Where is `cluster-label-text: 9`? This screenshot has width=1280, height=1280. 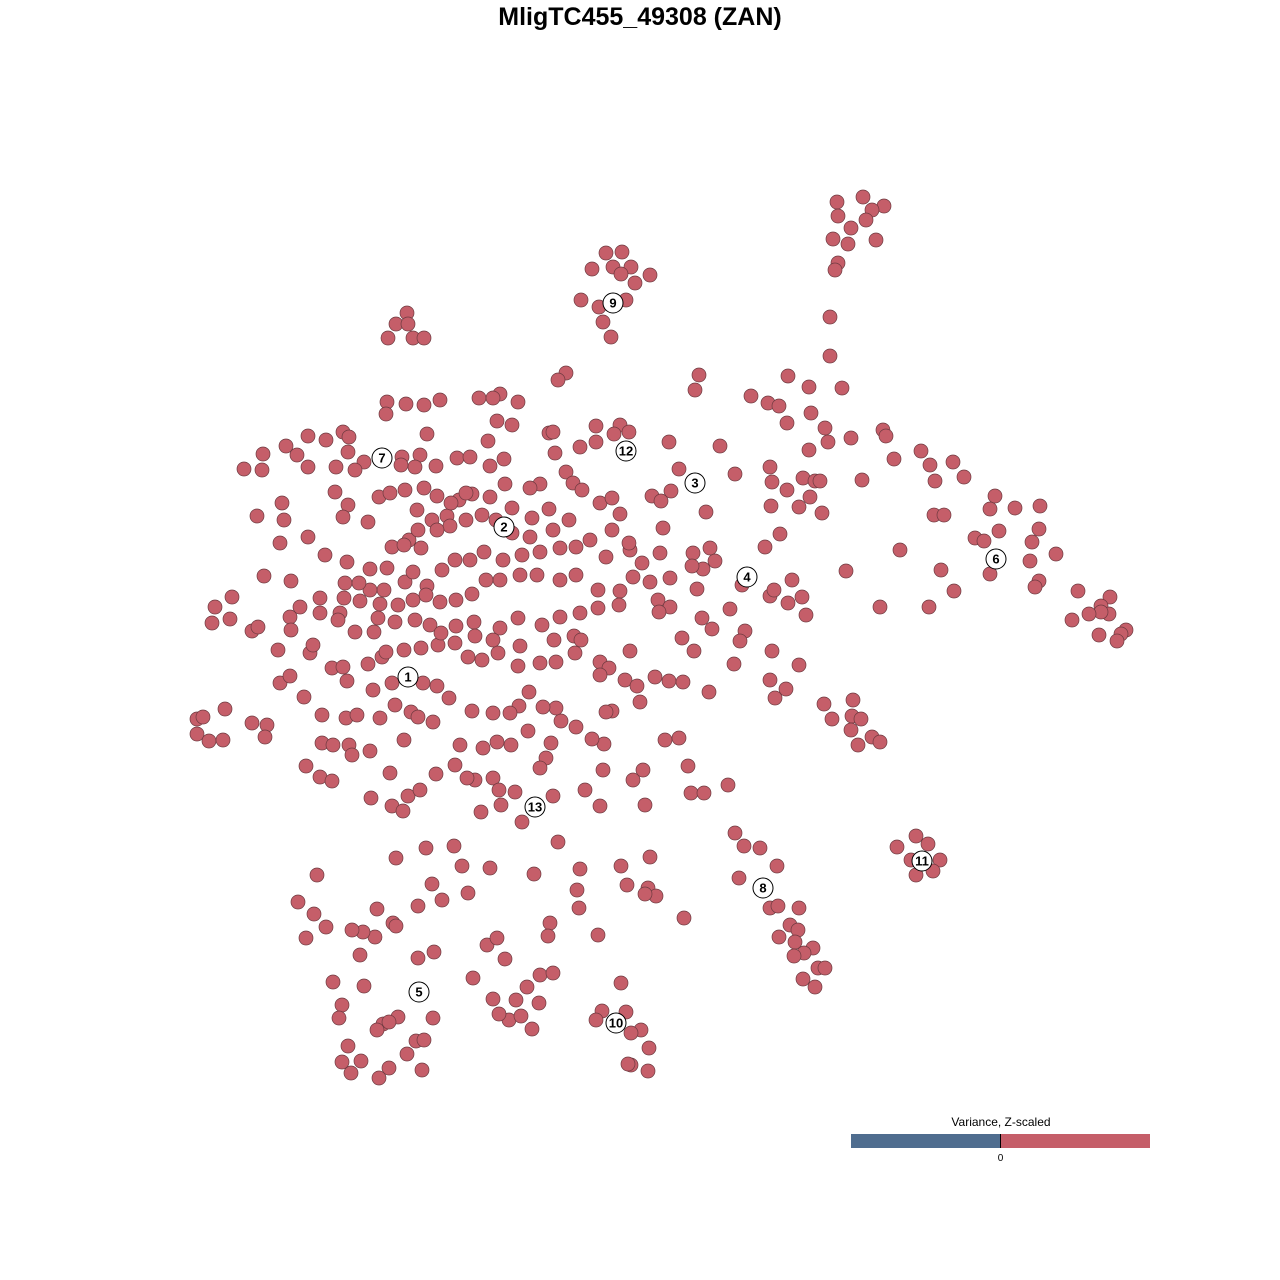 cluster-label-text: 9 is located at coordinates (612, 303).